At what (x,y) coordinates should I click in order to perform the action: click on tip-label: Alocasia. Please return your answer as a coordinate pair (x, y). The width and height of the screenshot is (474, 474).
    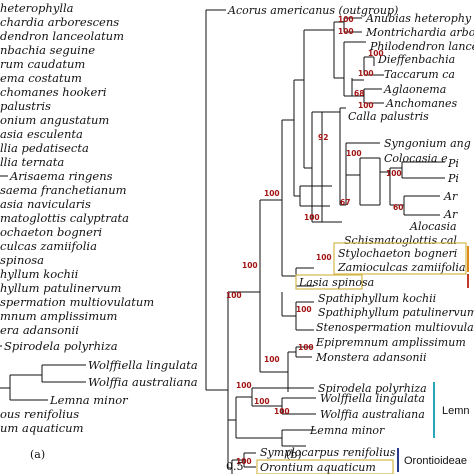
    Looking at the image, I should click on (433, 226).